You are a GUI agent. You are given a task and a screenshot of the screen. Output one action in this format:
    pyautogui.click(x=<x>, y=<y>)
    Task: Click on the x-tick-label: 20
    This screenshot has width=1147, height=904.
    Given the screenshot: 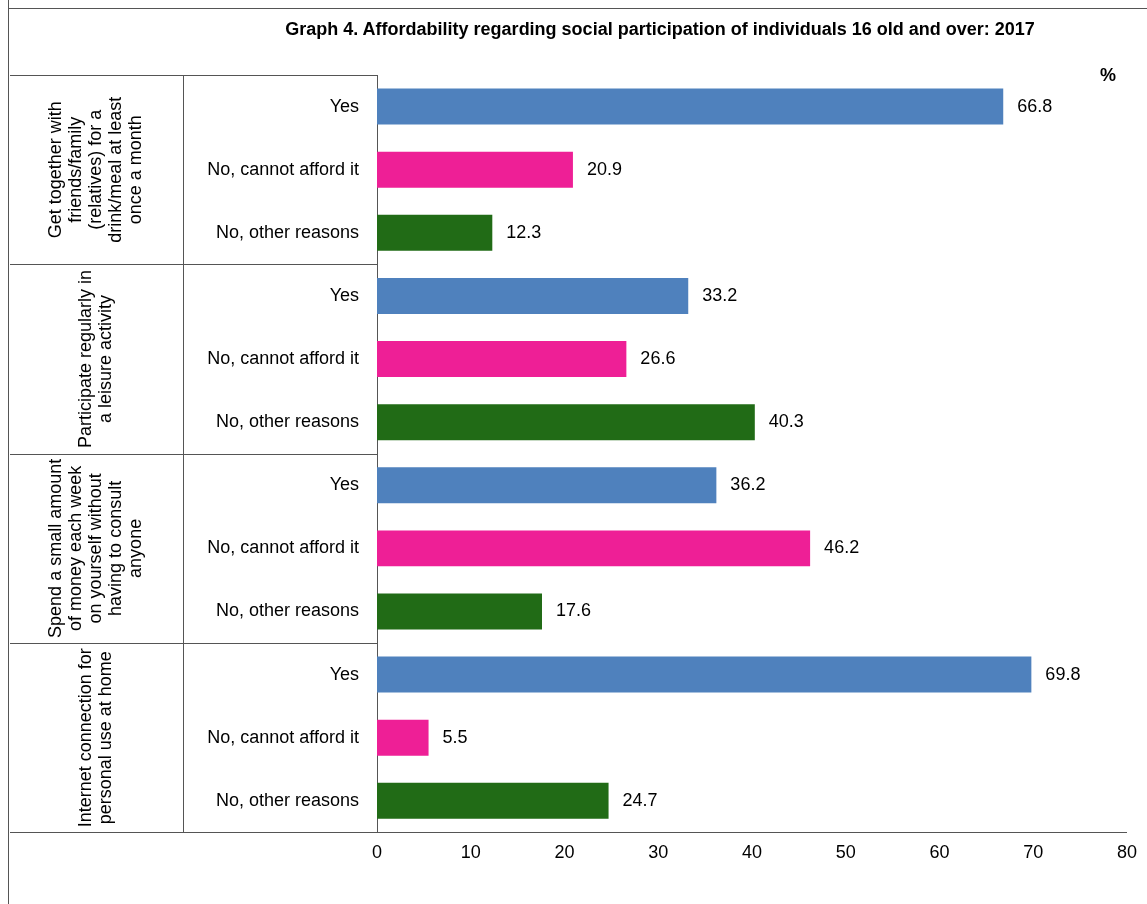 What is the action you would take?
    pyautogui.click(x=564, y=852)
    